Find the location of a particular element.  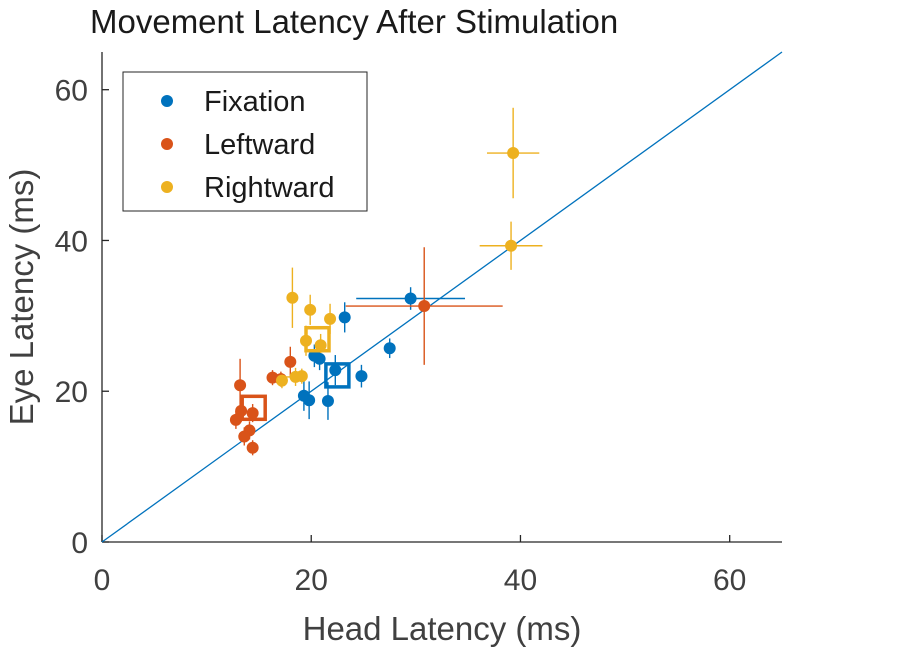

y-tick-label: 20 is located at coordinates (71, 392).